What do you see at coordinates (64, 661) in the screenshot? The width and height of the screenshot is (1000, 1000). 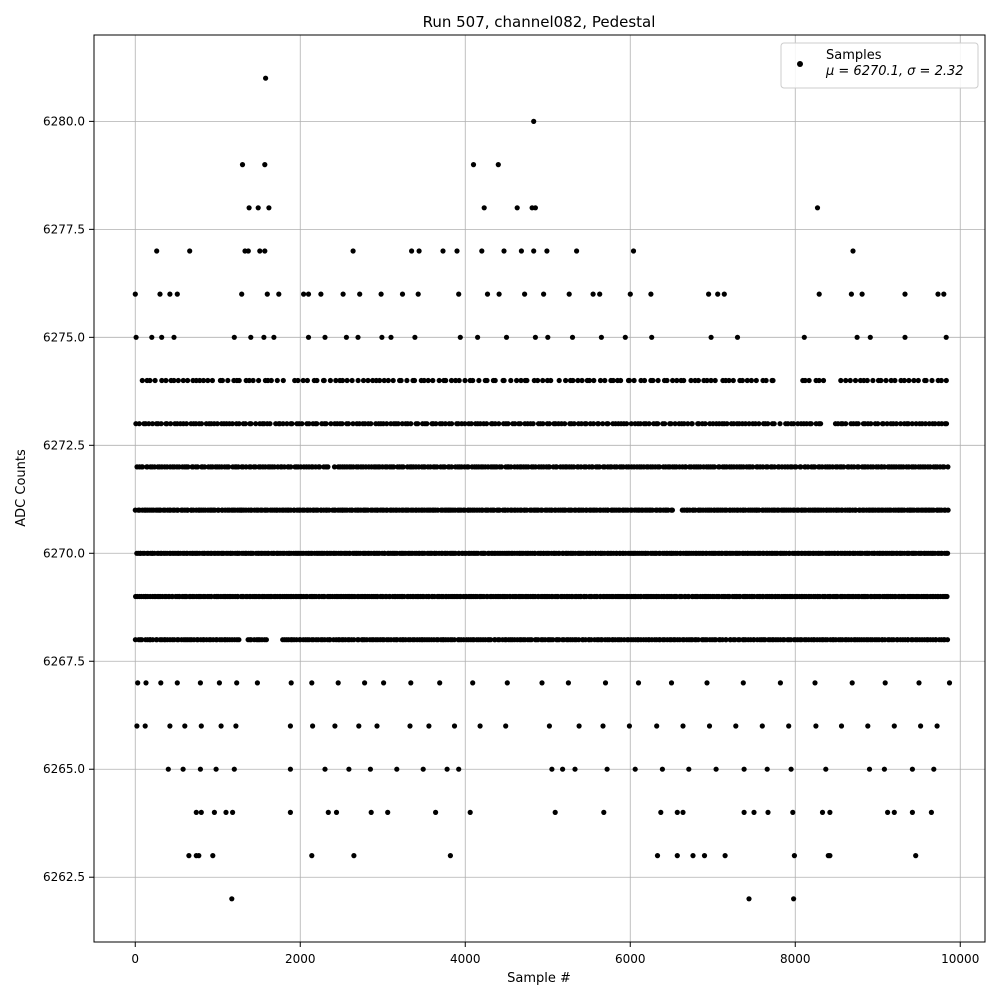 I see `y-tick-label: 6267.5` at bounding box center [64, 661].